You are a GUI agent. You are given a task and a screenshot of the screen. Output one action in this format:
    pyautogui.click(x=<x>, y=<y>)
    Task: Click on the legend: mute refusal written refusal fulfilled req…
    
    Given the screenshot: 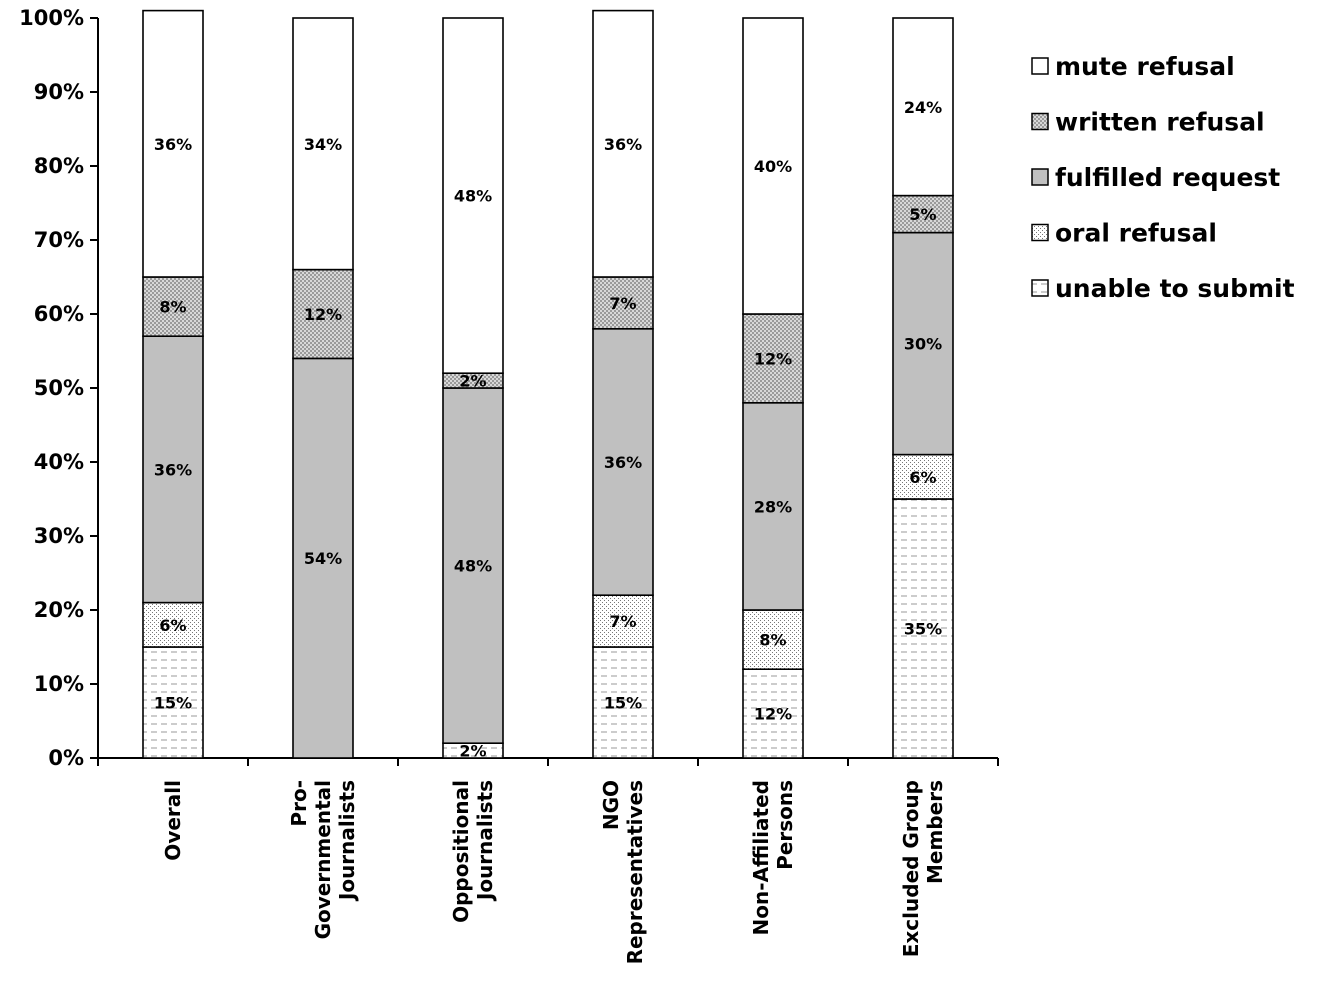 What is the action you would take?
    pyautogui.click(x=1163, y=177)
    